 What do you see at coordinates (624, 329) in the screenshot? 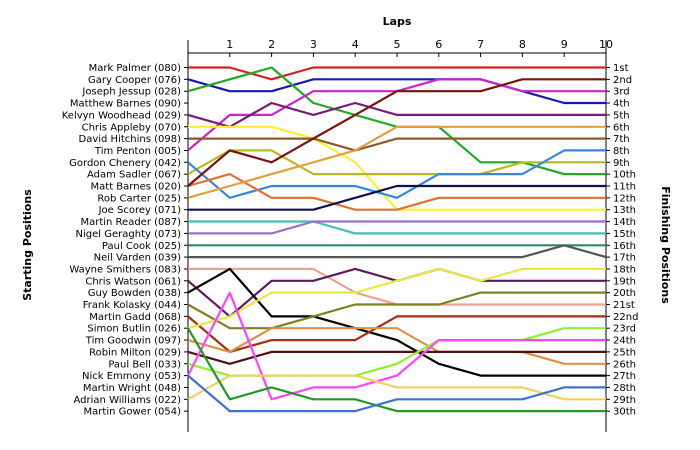
I see `finishing-position-label: 23rd` at bounding box center [624, 329].